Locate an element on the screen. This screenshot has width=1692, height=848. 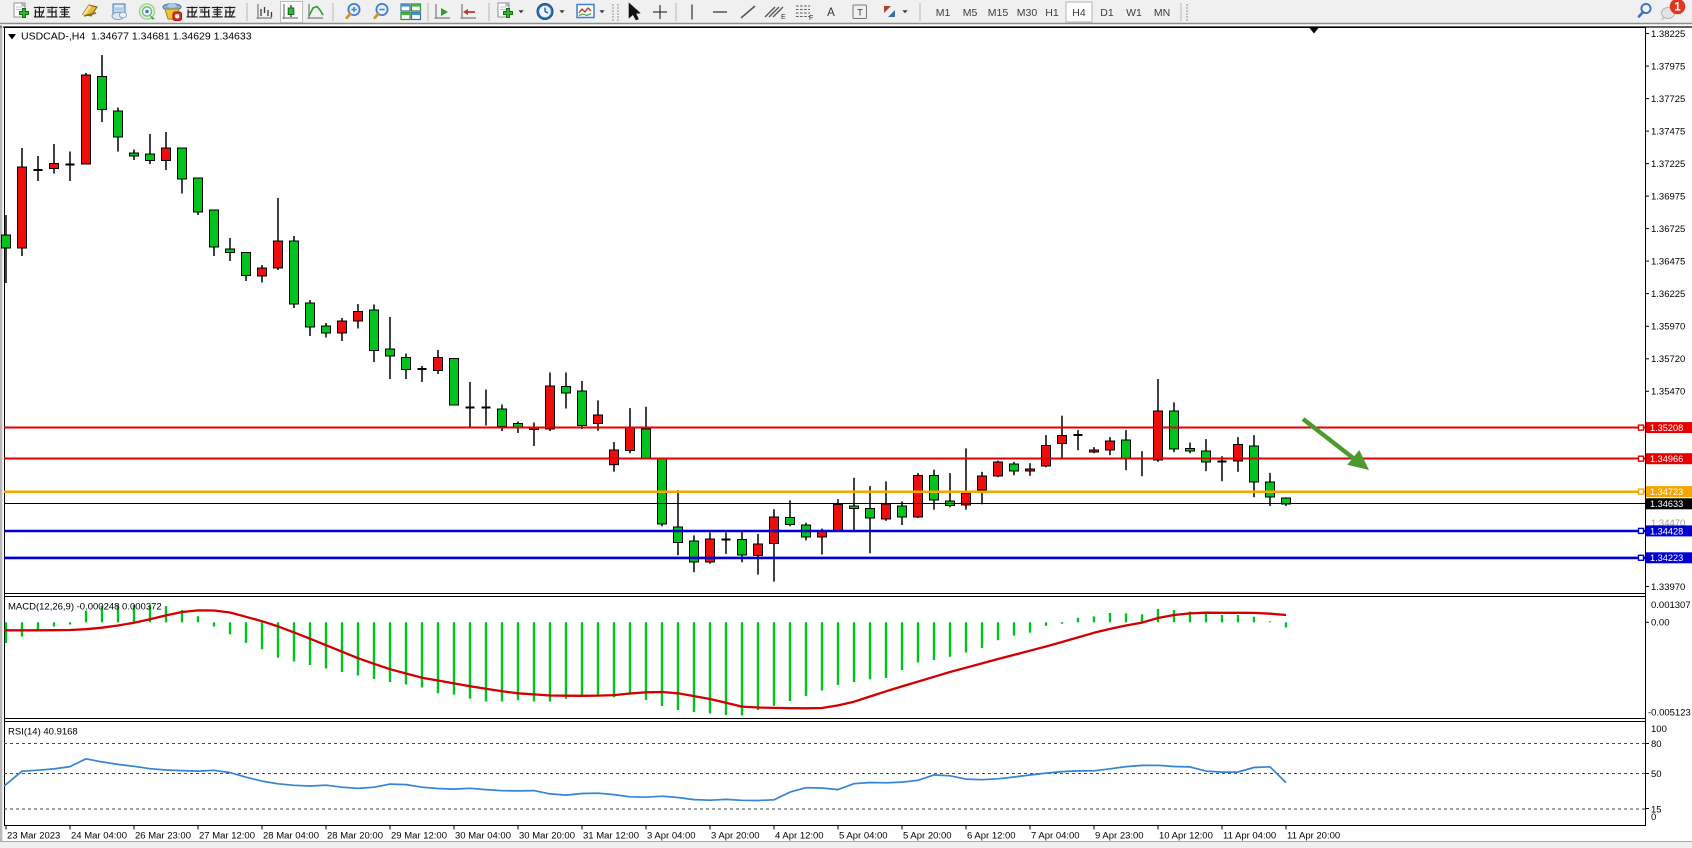
svg-text: 1.34223 is located at coordinates (1666, 558).